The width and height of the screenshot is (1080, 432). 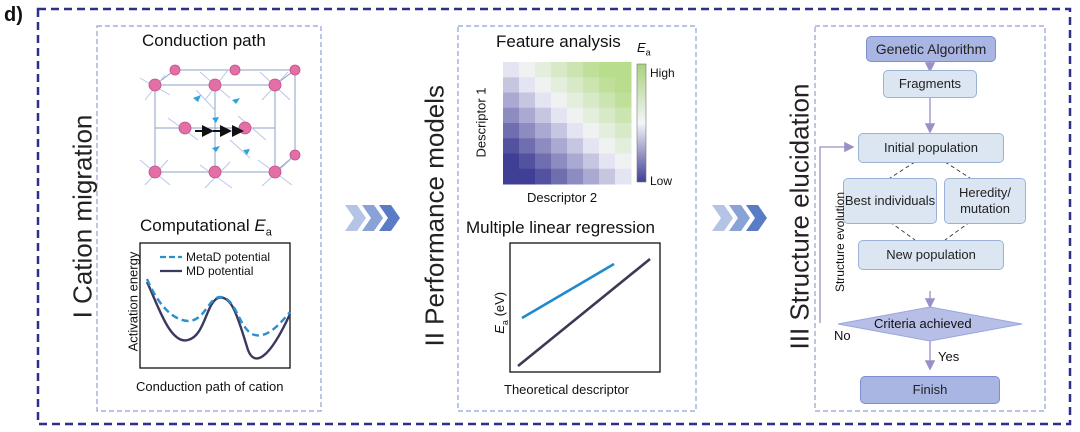 I want to click on criteria-label: Criteria achieved, so click(x=923, y=323).